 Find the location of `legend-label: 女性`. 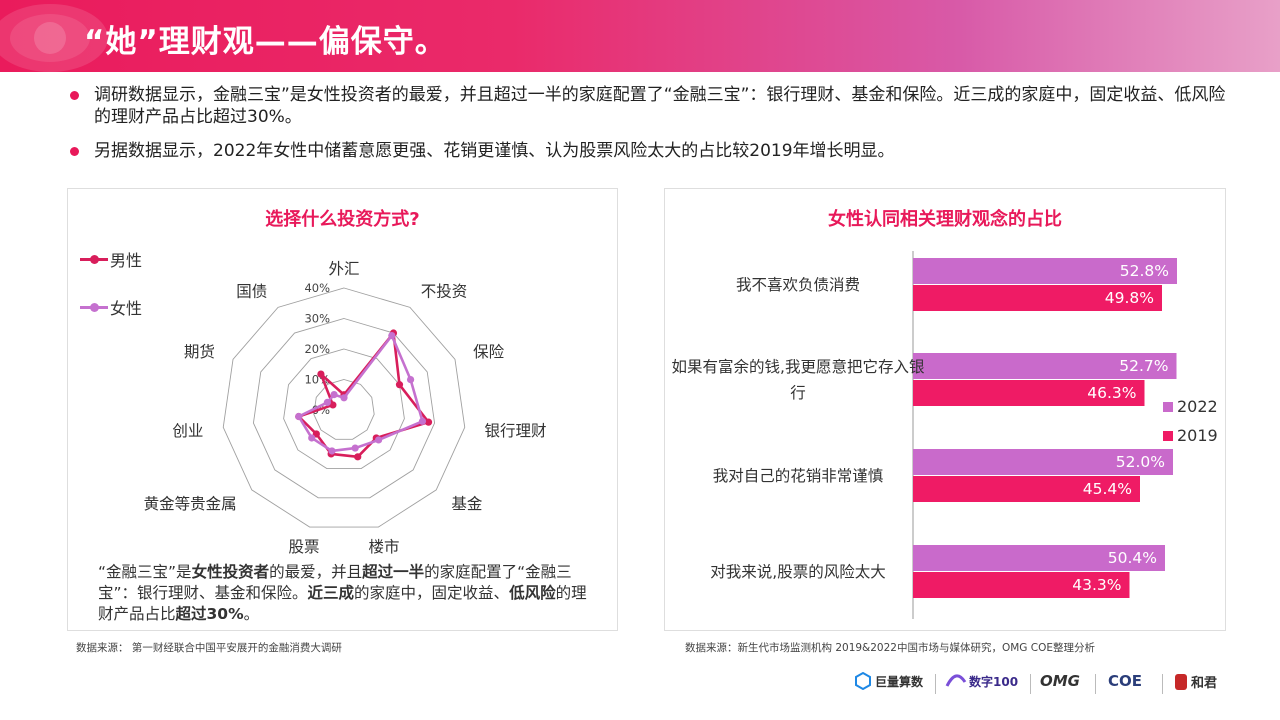

legend-label: 女性 is located at coordinates (126, 308).